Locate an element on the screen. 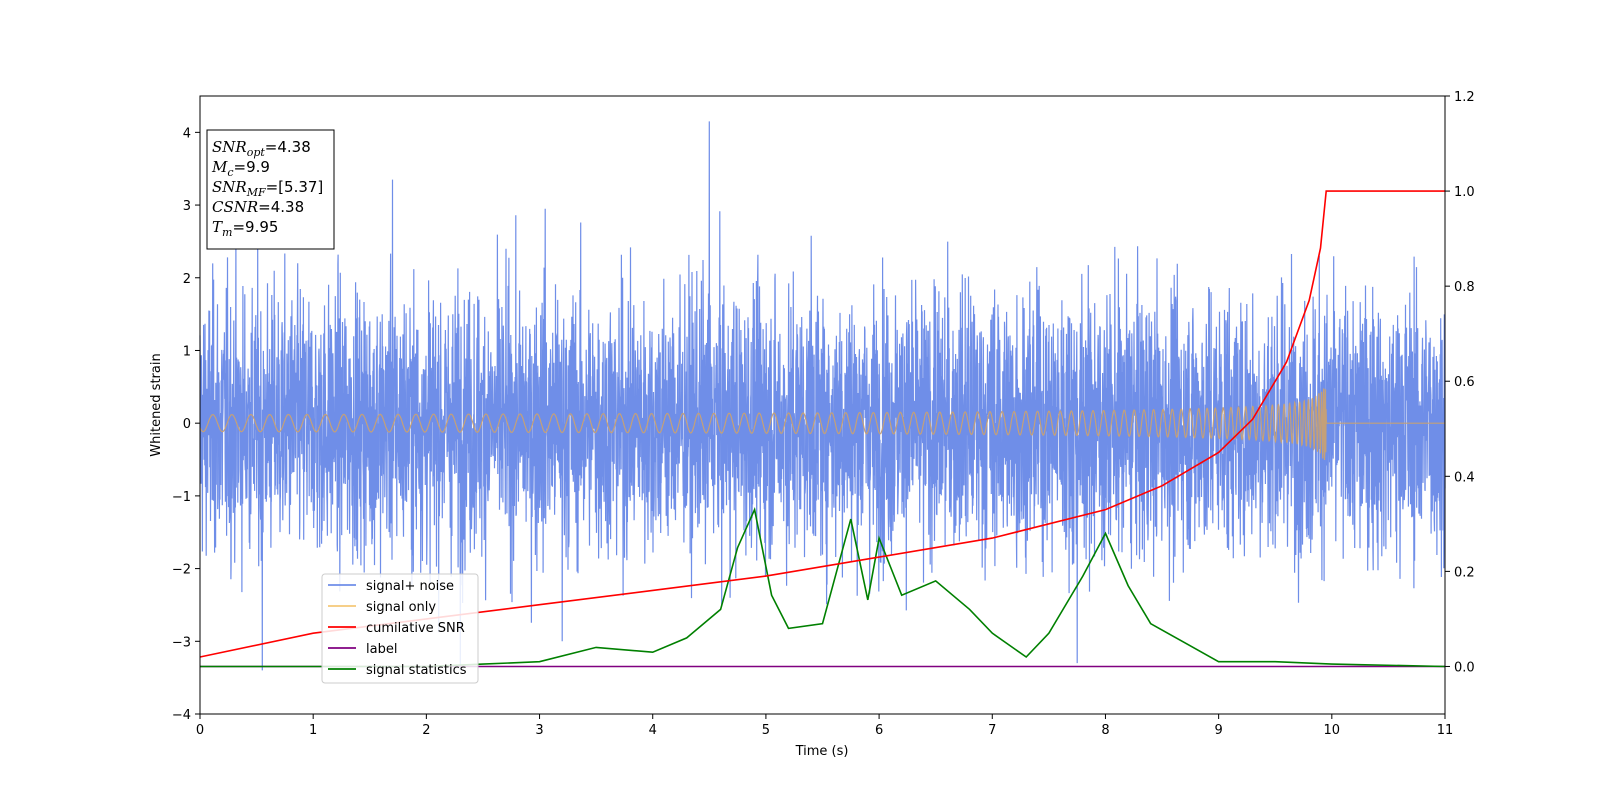  y-tick-right: 0.0 is located at coordinates (1460, 667).